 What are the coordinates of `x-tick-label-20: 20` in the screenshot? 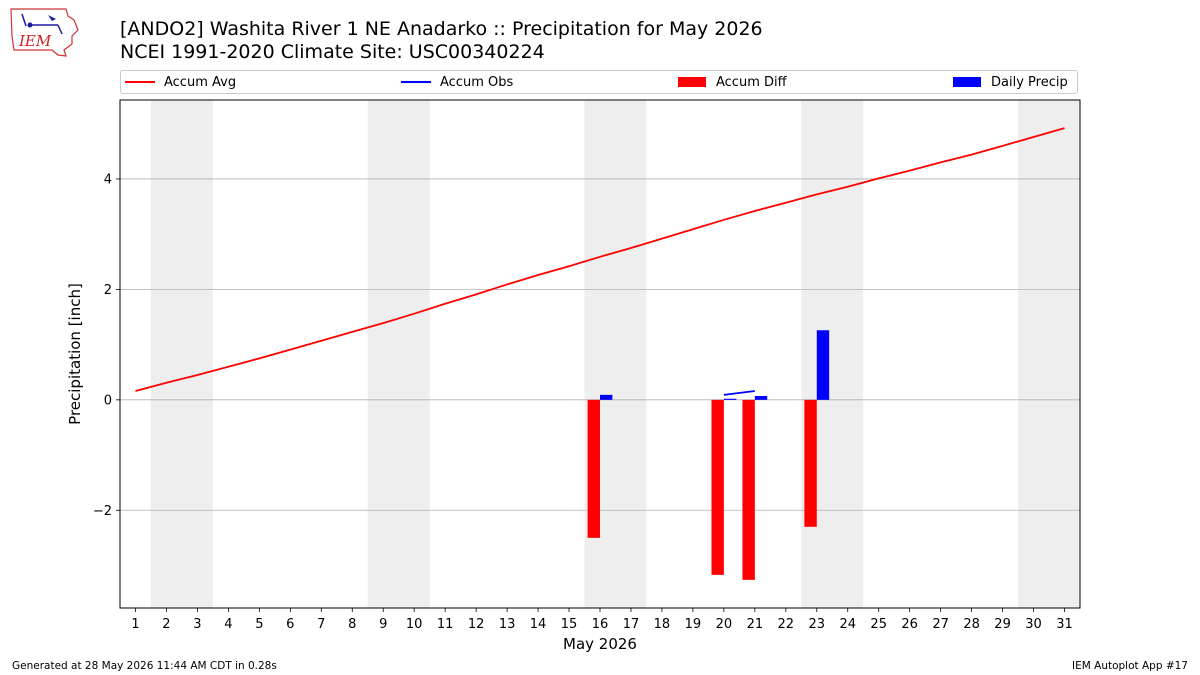 It's located at (724, 624).